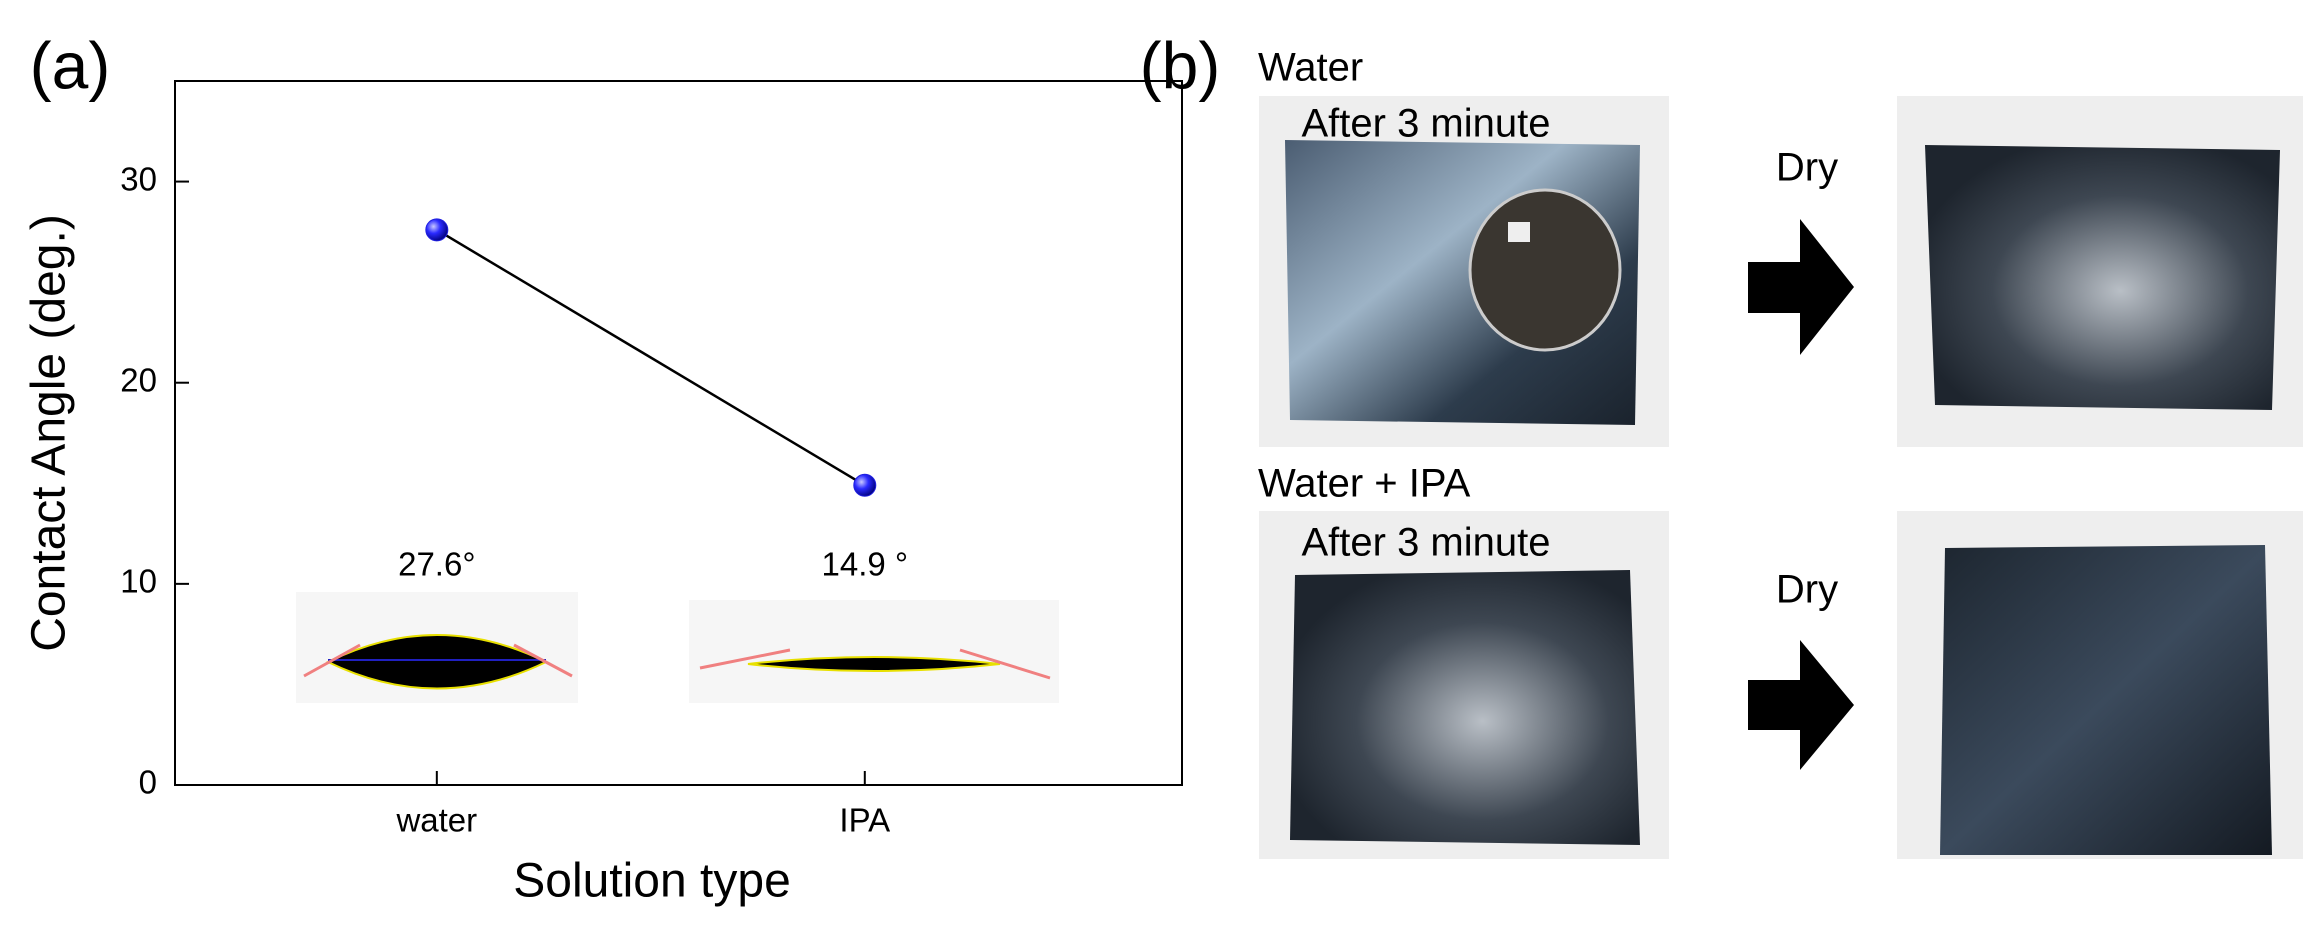 The width and height of the screenshot is (2322, 933). What do you see at coordinates (1310, 68) in the screenshot?
I see `photo-title: Water` at bounding box center [1310, 68].